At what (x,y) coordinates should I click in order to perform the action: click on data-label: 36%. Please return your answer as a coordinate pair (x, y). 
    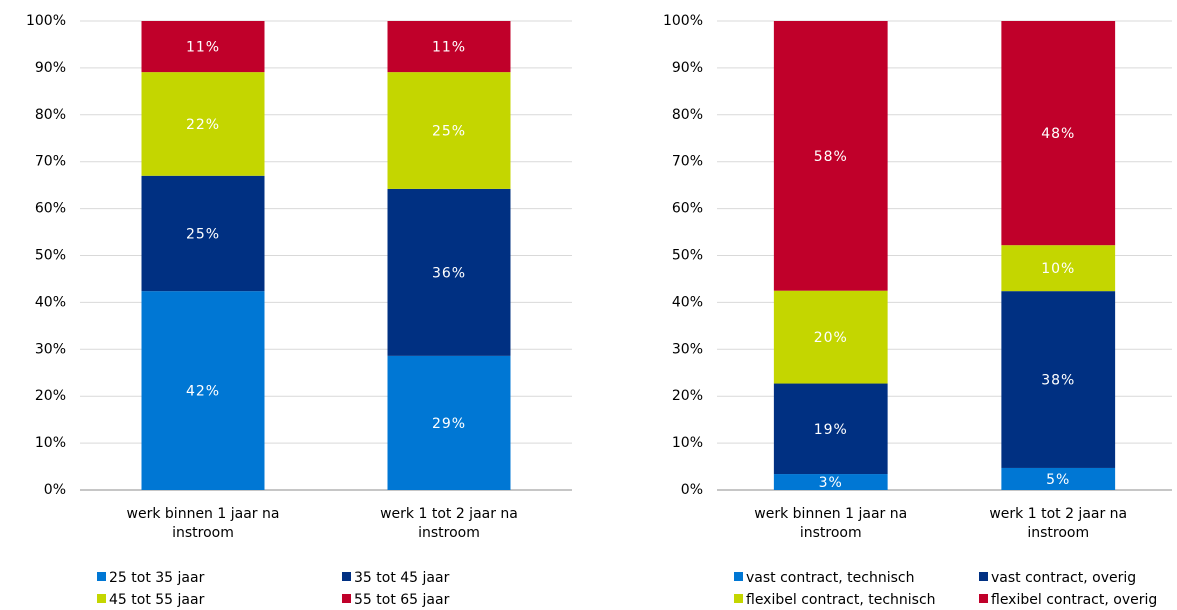
    Looking at the image, I should click on (449, 273).